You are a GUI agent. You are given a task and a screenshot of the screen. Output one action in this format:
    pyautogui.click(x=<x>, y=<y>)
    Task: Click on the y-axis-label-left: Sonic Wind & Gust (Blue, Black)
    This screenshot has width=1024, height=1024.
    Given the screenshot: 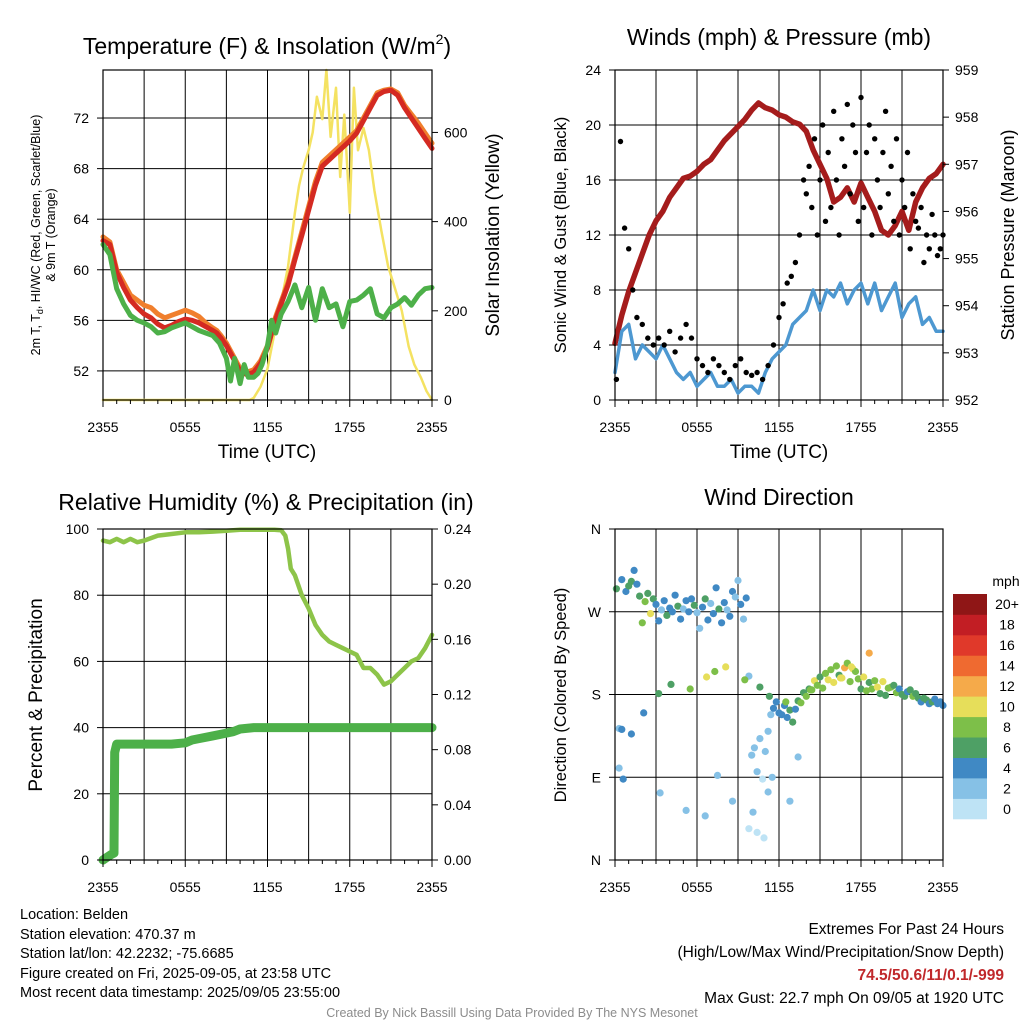 What is the action you would take?
    pyautogui.click(x=561, y=235)
    